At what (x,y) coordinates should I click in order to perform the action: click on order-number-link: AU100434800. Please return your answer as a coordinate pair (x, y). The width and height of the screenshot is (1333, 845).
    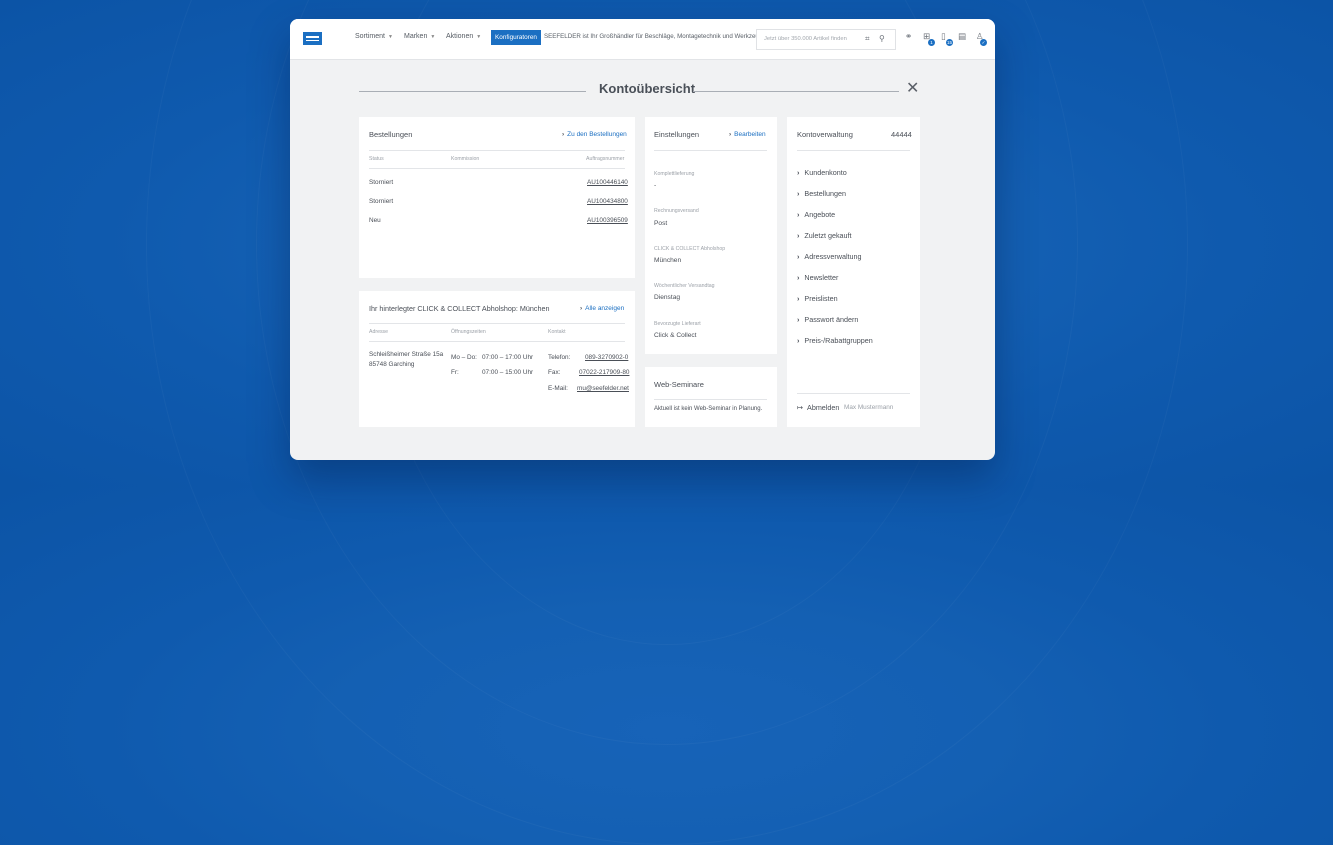
    Looking at the image, I should click on (607, 201).